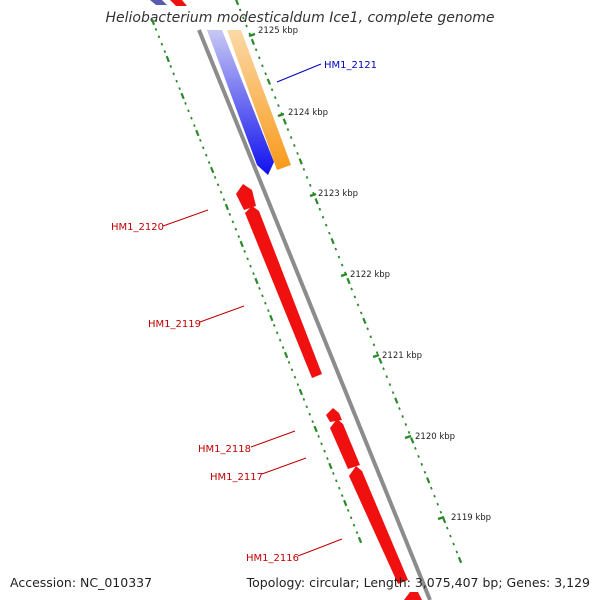  I want to click on gene-arrow-top-red, so click(178, 3).